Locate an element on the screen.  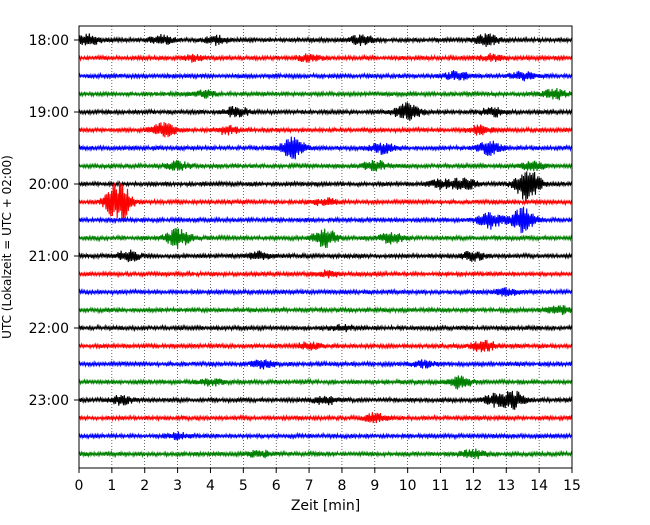
x-axis-ticks: 0 1 2 3 4 5 6 7 8 9 10 11 12 13 14 15 is located at coordinates (328, 481).